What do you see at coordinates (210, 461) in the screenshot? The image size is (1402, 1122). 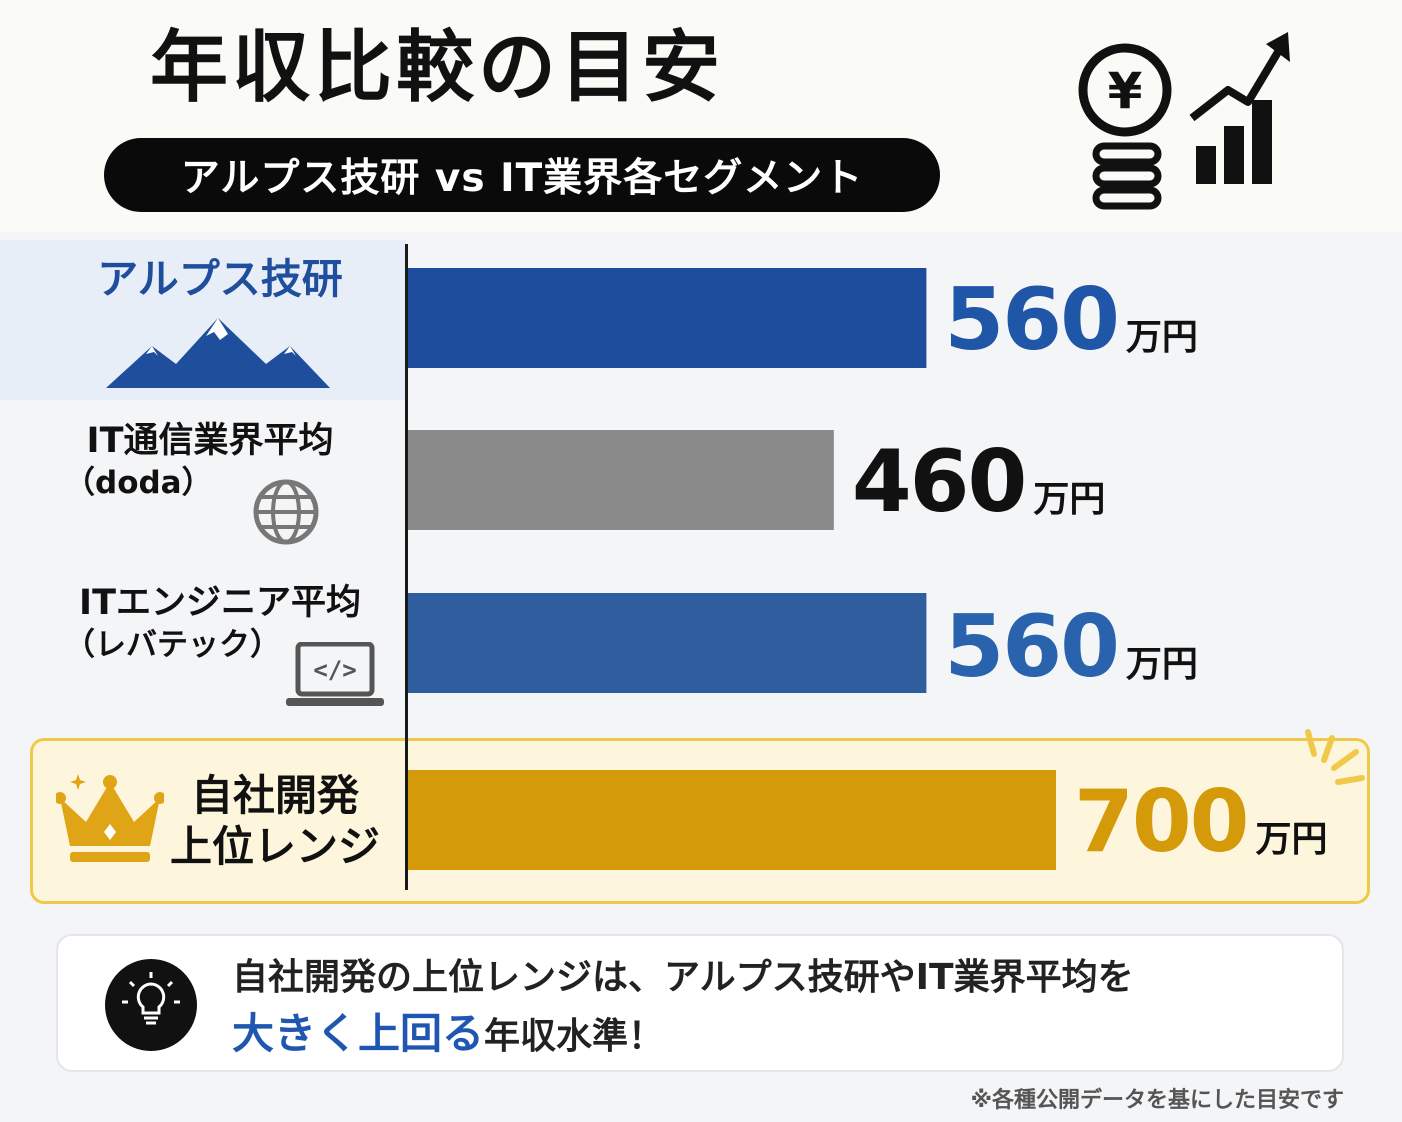 I see `category-label-it-telecom: IT通信業界平均 （doda）` at bounding box center [210, 461].